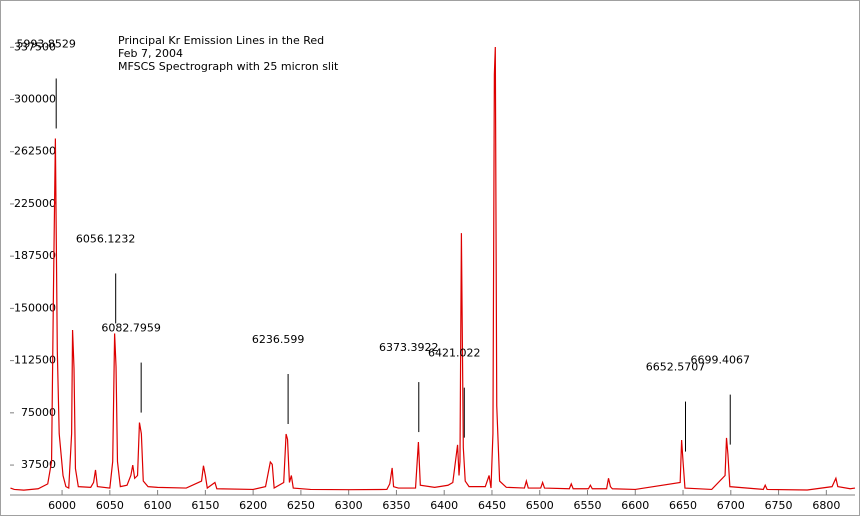  Describe the element at coordinates (278, 339) in the screenshot. I see `annotation-label: 6236.599` at that location.